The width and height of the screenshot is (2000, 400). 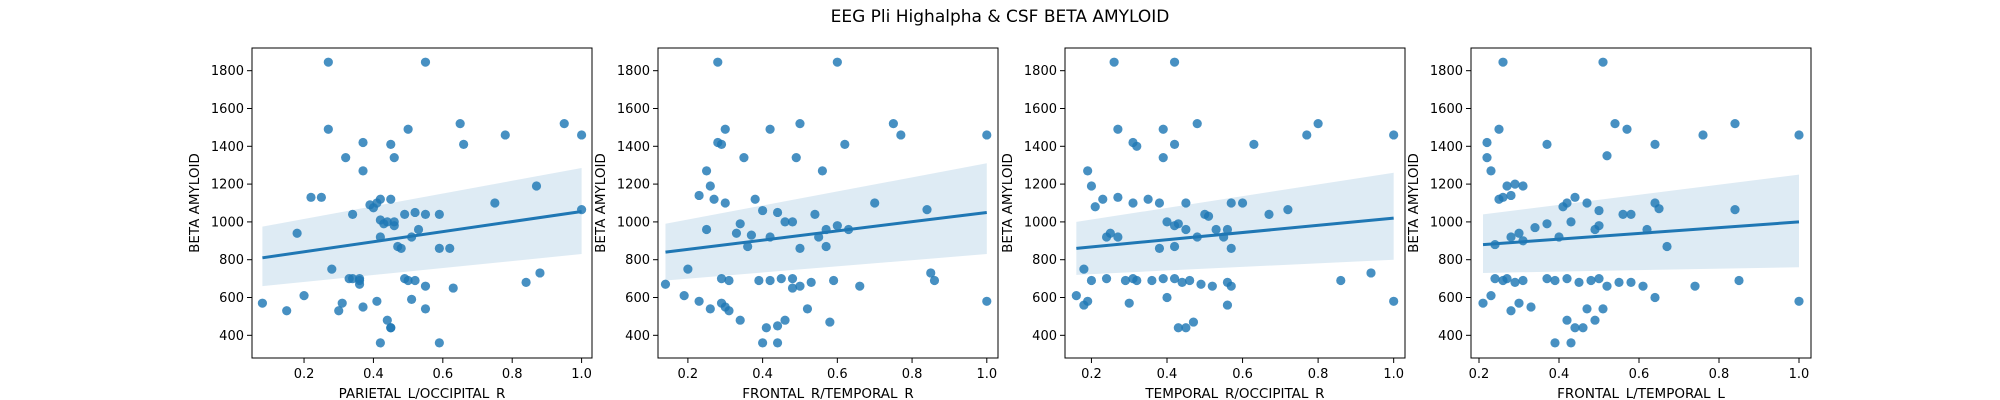 I want to click on x-axis-label: PARIETAL_L/OCCIPITAL_R, so click(x=422, y=393).